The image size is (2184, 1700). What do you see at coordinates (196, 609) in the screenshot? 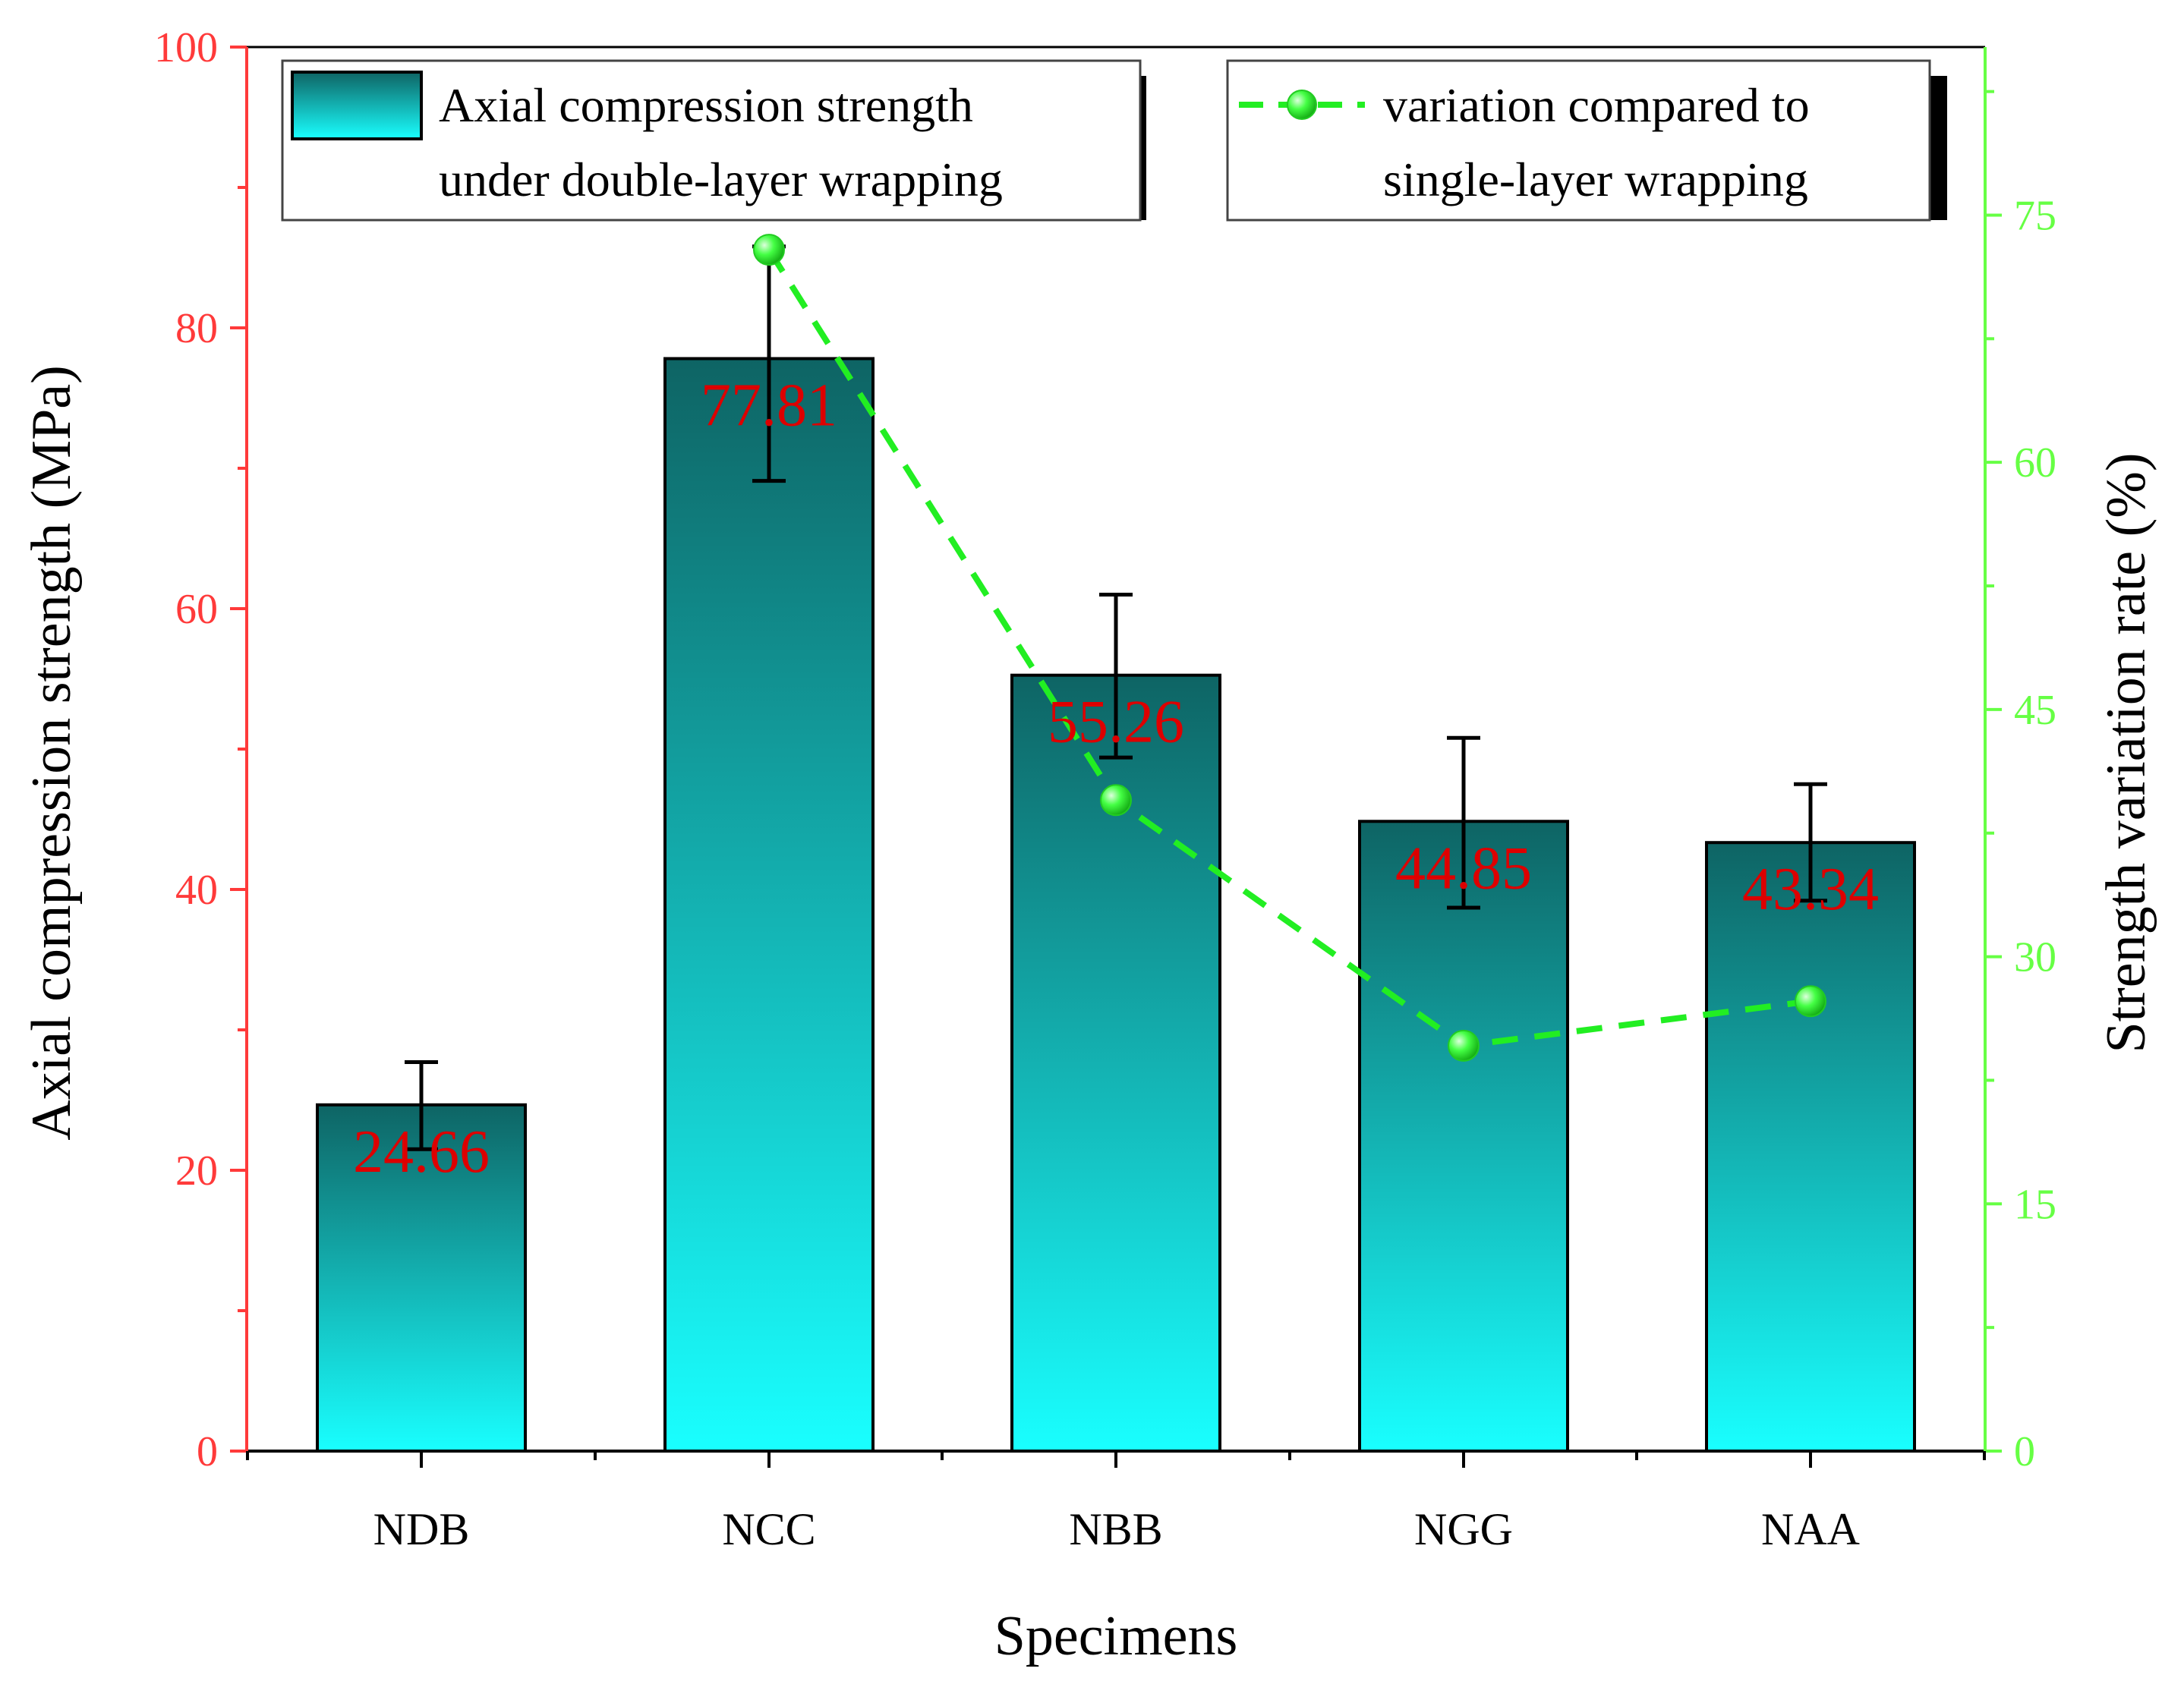
I see `left-y-tick-label: 60` at bounding box center [196, 609].